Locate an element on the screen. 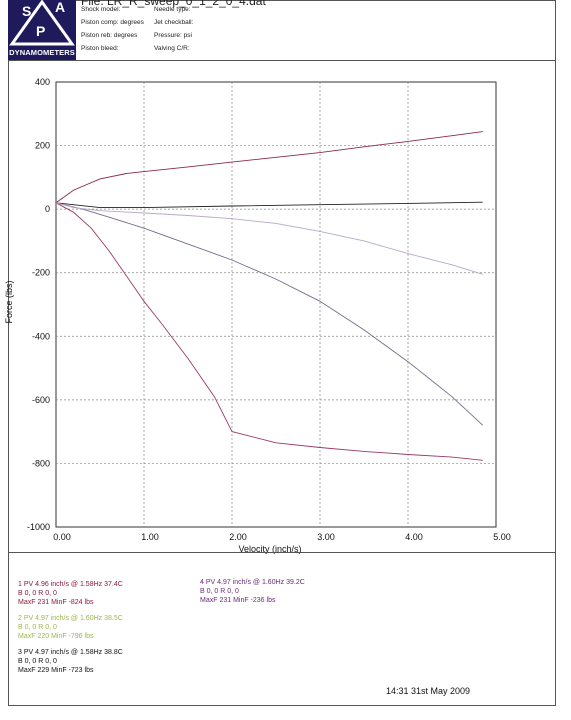 The width and height of the screenshot is (571, 720). y-tick-label: 0 is located at coordinates (47, 209).